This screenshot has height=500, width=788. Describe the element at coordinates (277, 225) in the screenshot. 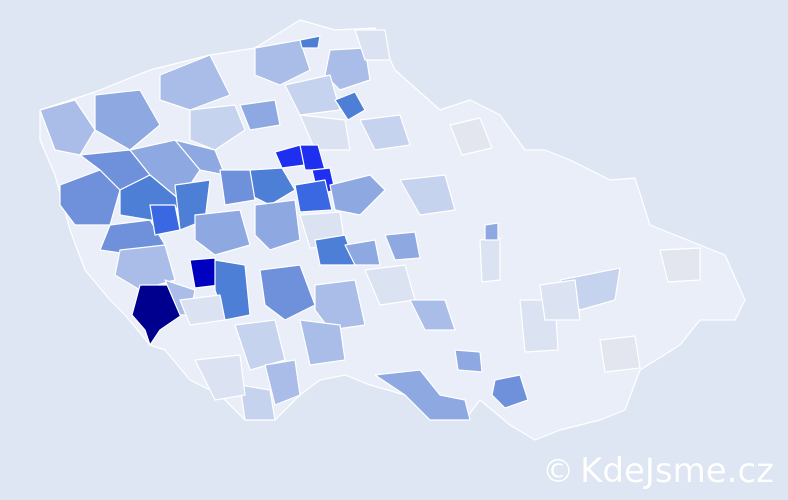

I see `district-c8` at that location.